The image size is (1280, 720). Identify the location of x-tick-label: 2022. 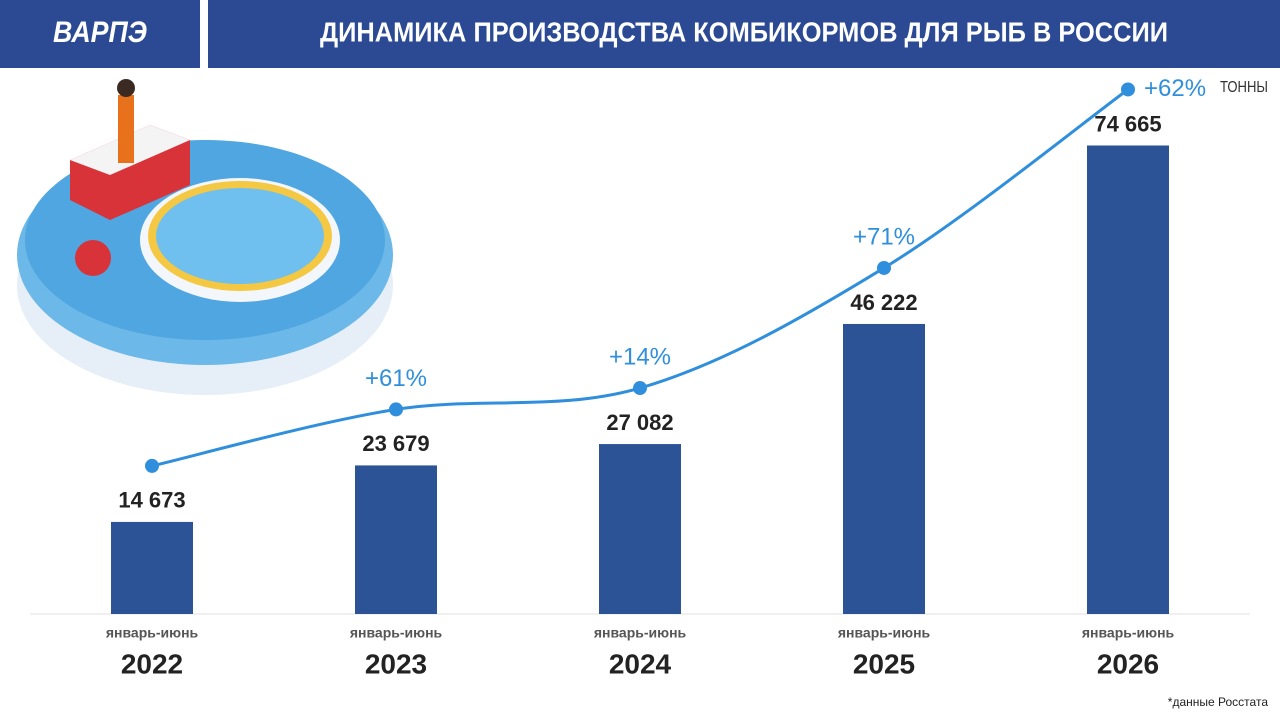
(152, 663).